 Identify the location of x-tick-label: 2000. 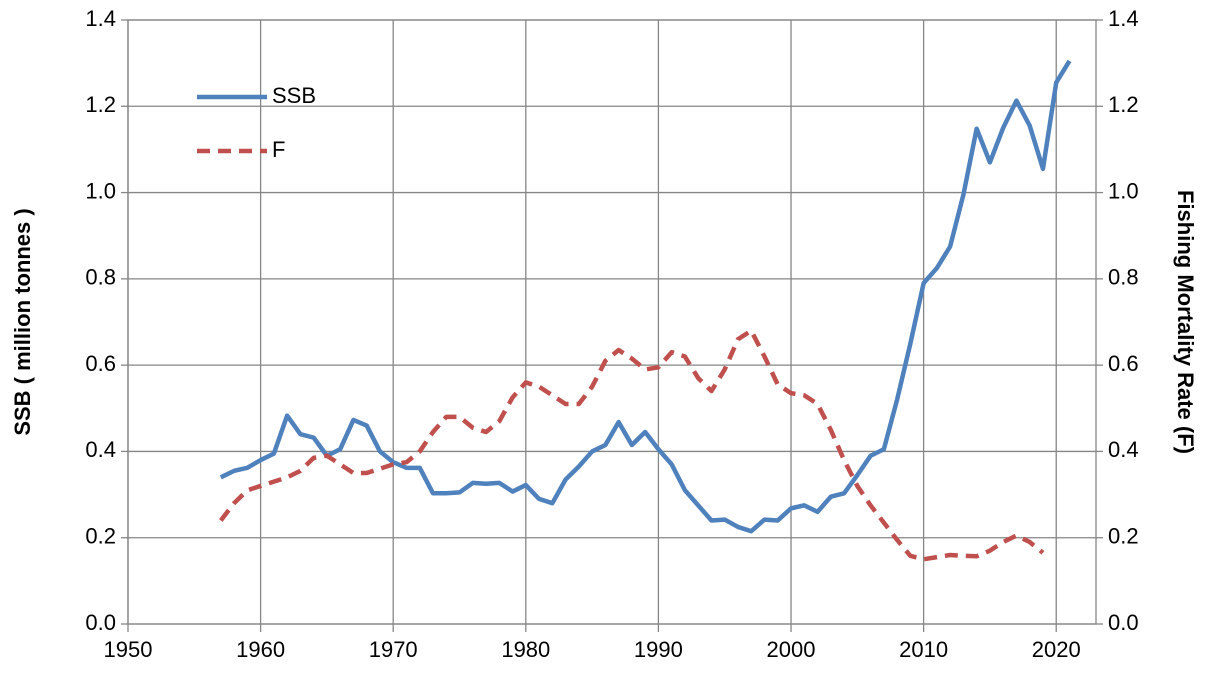
(791, 649).